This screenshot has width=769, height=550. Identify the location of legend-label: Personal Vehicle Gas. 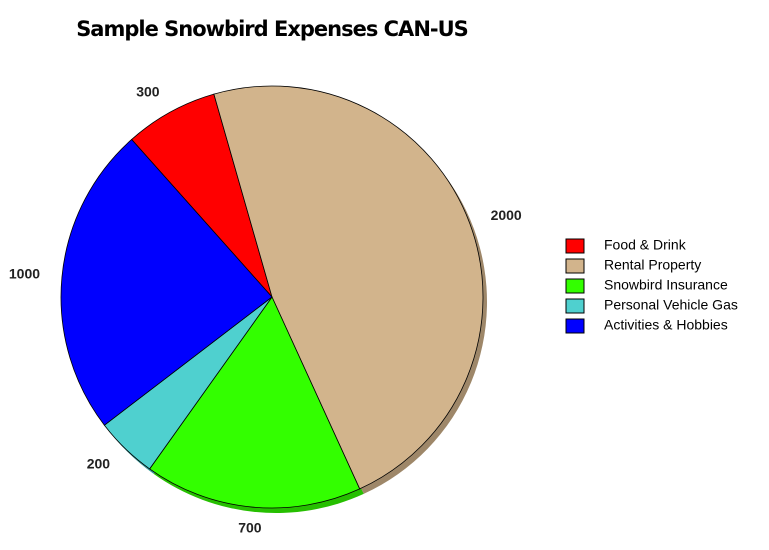
(671, 305).